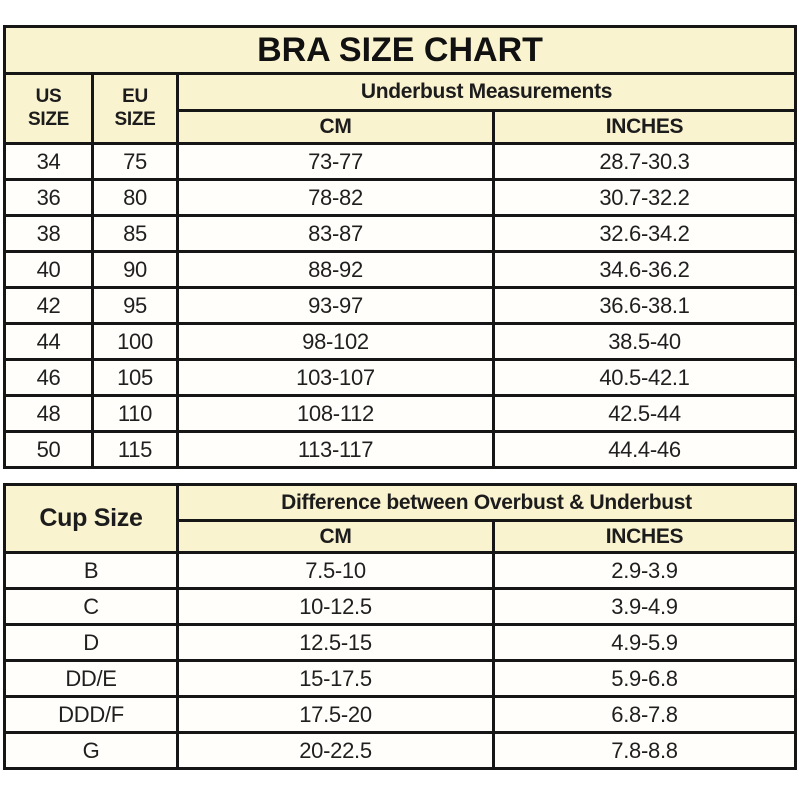 This screenshot has width=800, height=800. I want to click on eu-size-column-header: EU SIZE, so click(135, 108).